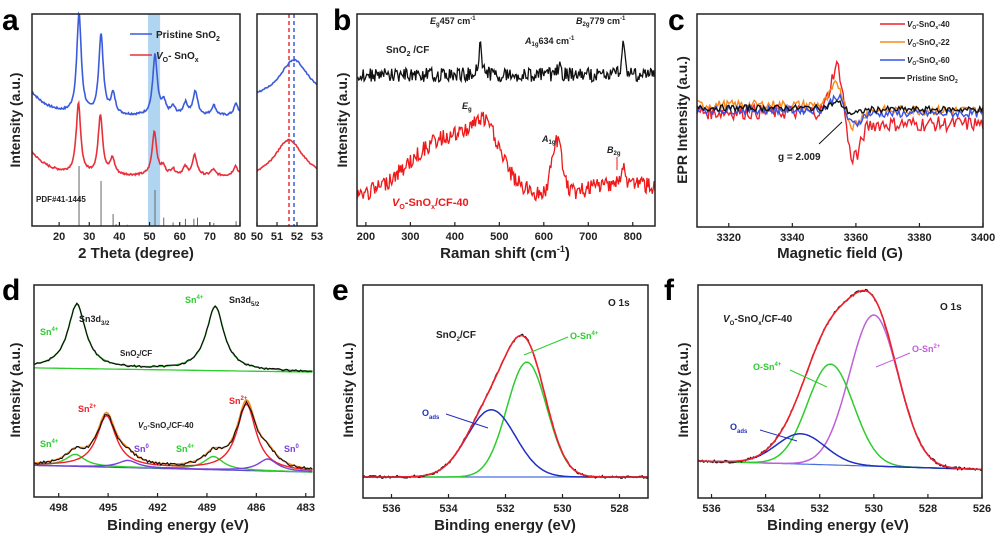 This screenshot has width=1000, height=538. Describe the element at coordinates (108, 508) in the screenshot. I see `x-tick-label: 495` at that location.